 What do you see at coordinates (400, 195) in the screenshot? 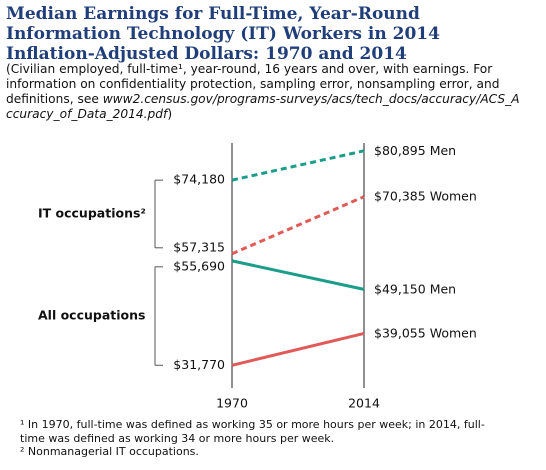
I see `value-label: $70,385` at bounding box center [400, 195].